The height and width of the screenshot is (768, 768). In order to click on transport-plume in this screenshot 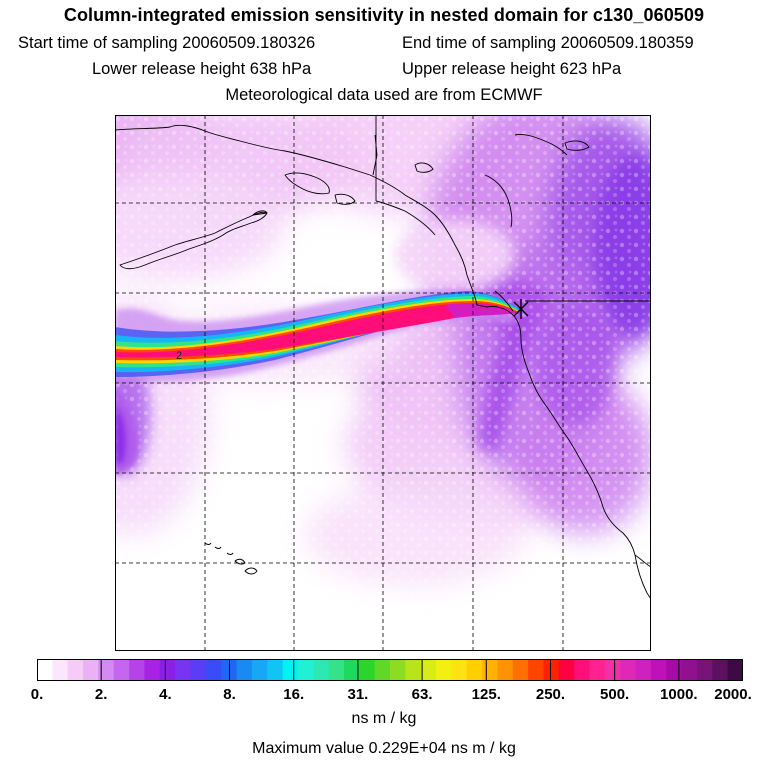, I will do `click(317, 336)`.